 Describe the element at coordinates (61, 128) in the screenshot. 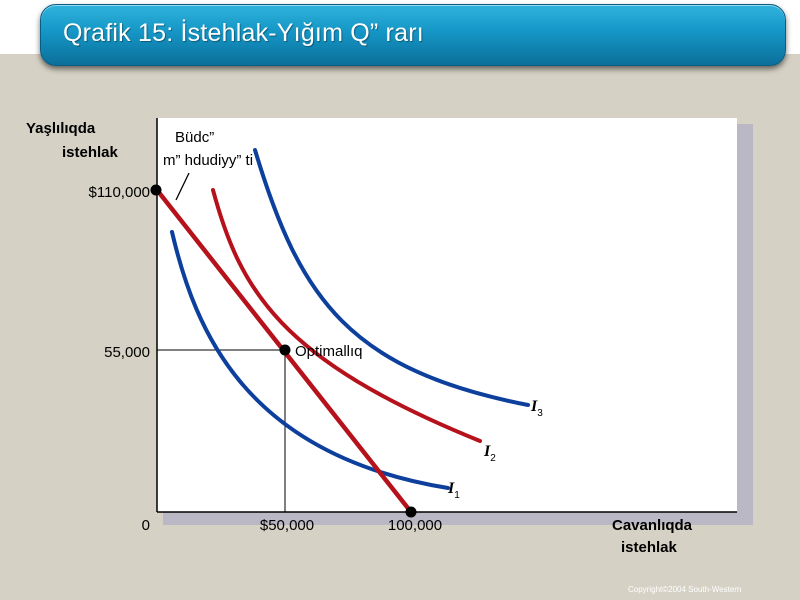

I see `y-axis-label-line1: Yaşlılıqda` at that location.